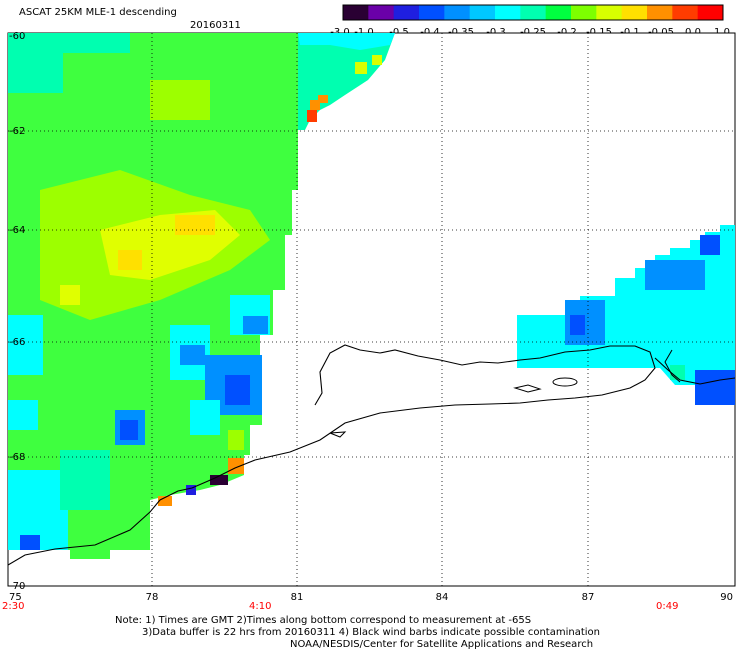  What do you see at coordinates (17, 36) in the screenshot?
I see `latitude-tick-label: -60` at bounding box center [17, 36].